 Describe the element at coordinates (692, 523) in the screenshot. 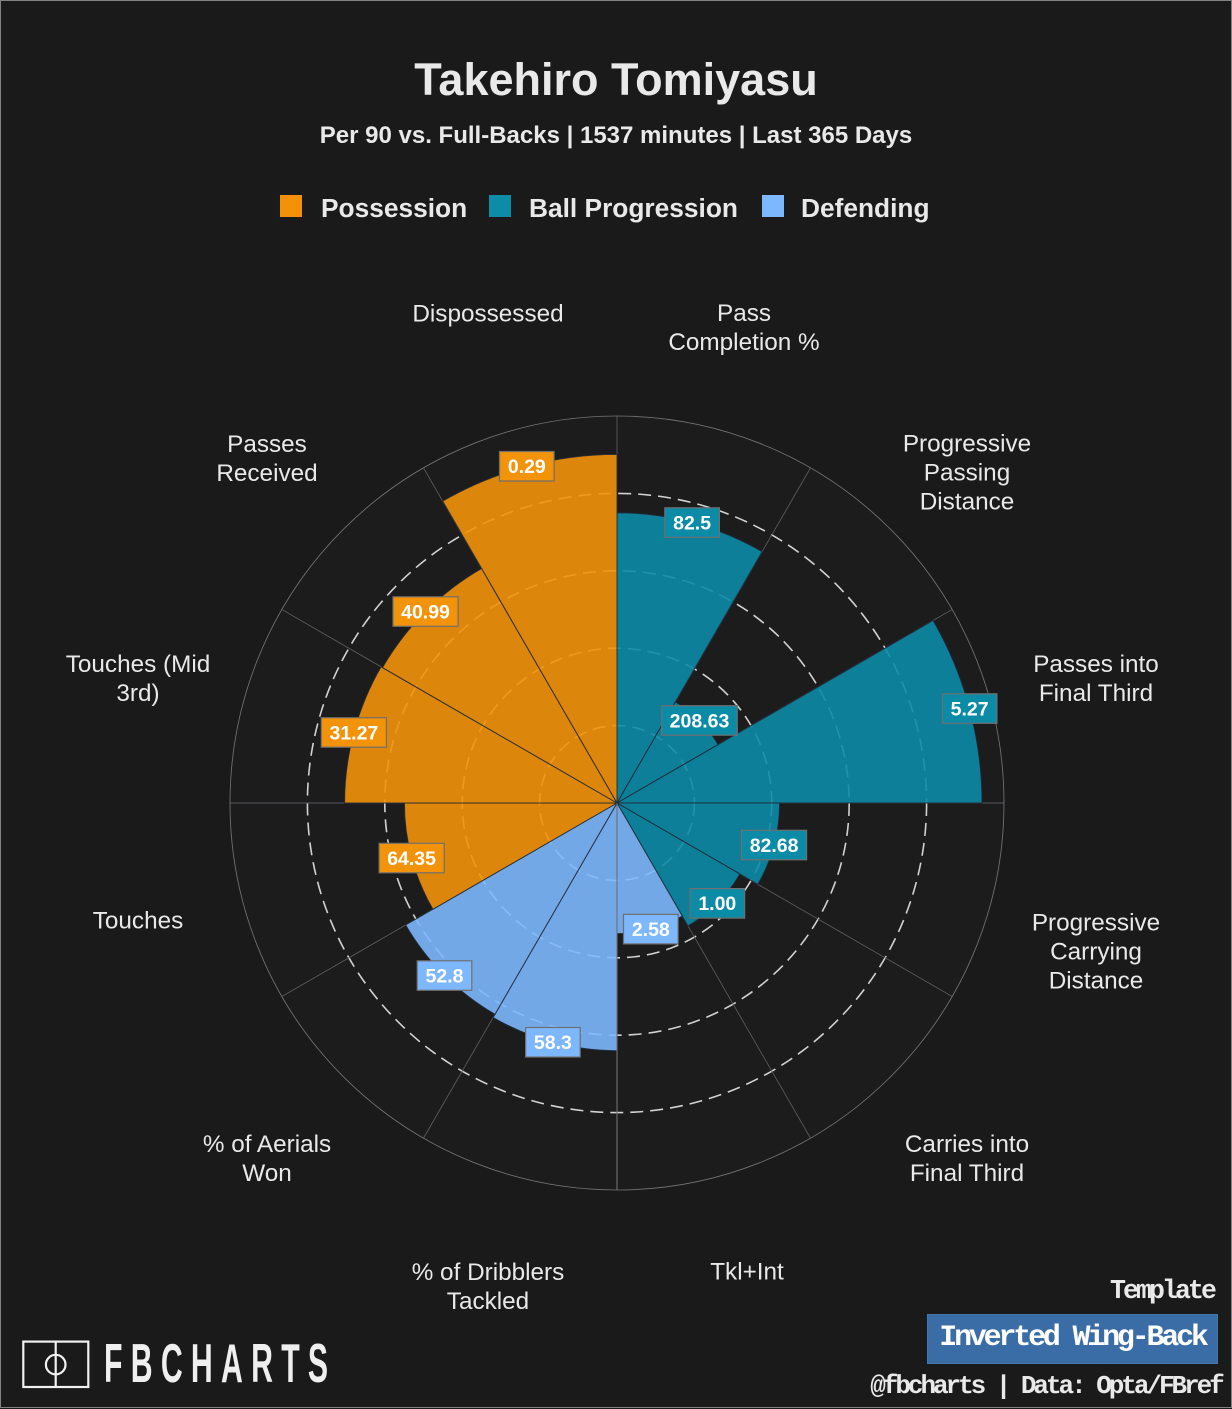

I see `svg-text: 82.5` at that location.